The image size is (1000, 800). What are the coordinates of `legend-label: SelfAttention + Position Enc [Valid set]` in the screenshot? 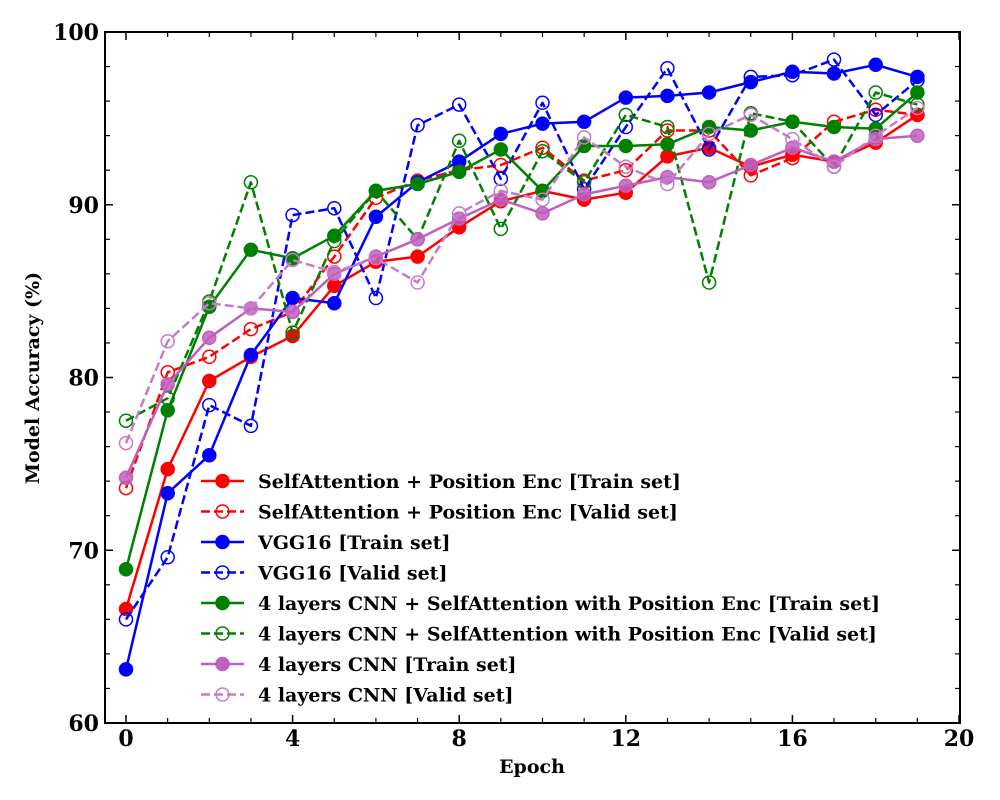 It's located at (468, 513).